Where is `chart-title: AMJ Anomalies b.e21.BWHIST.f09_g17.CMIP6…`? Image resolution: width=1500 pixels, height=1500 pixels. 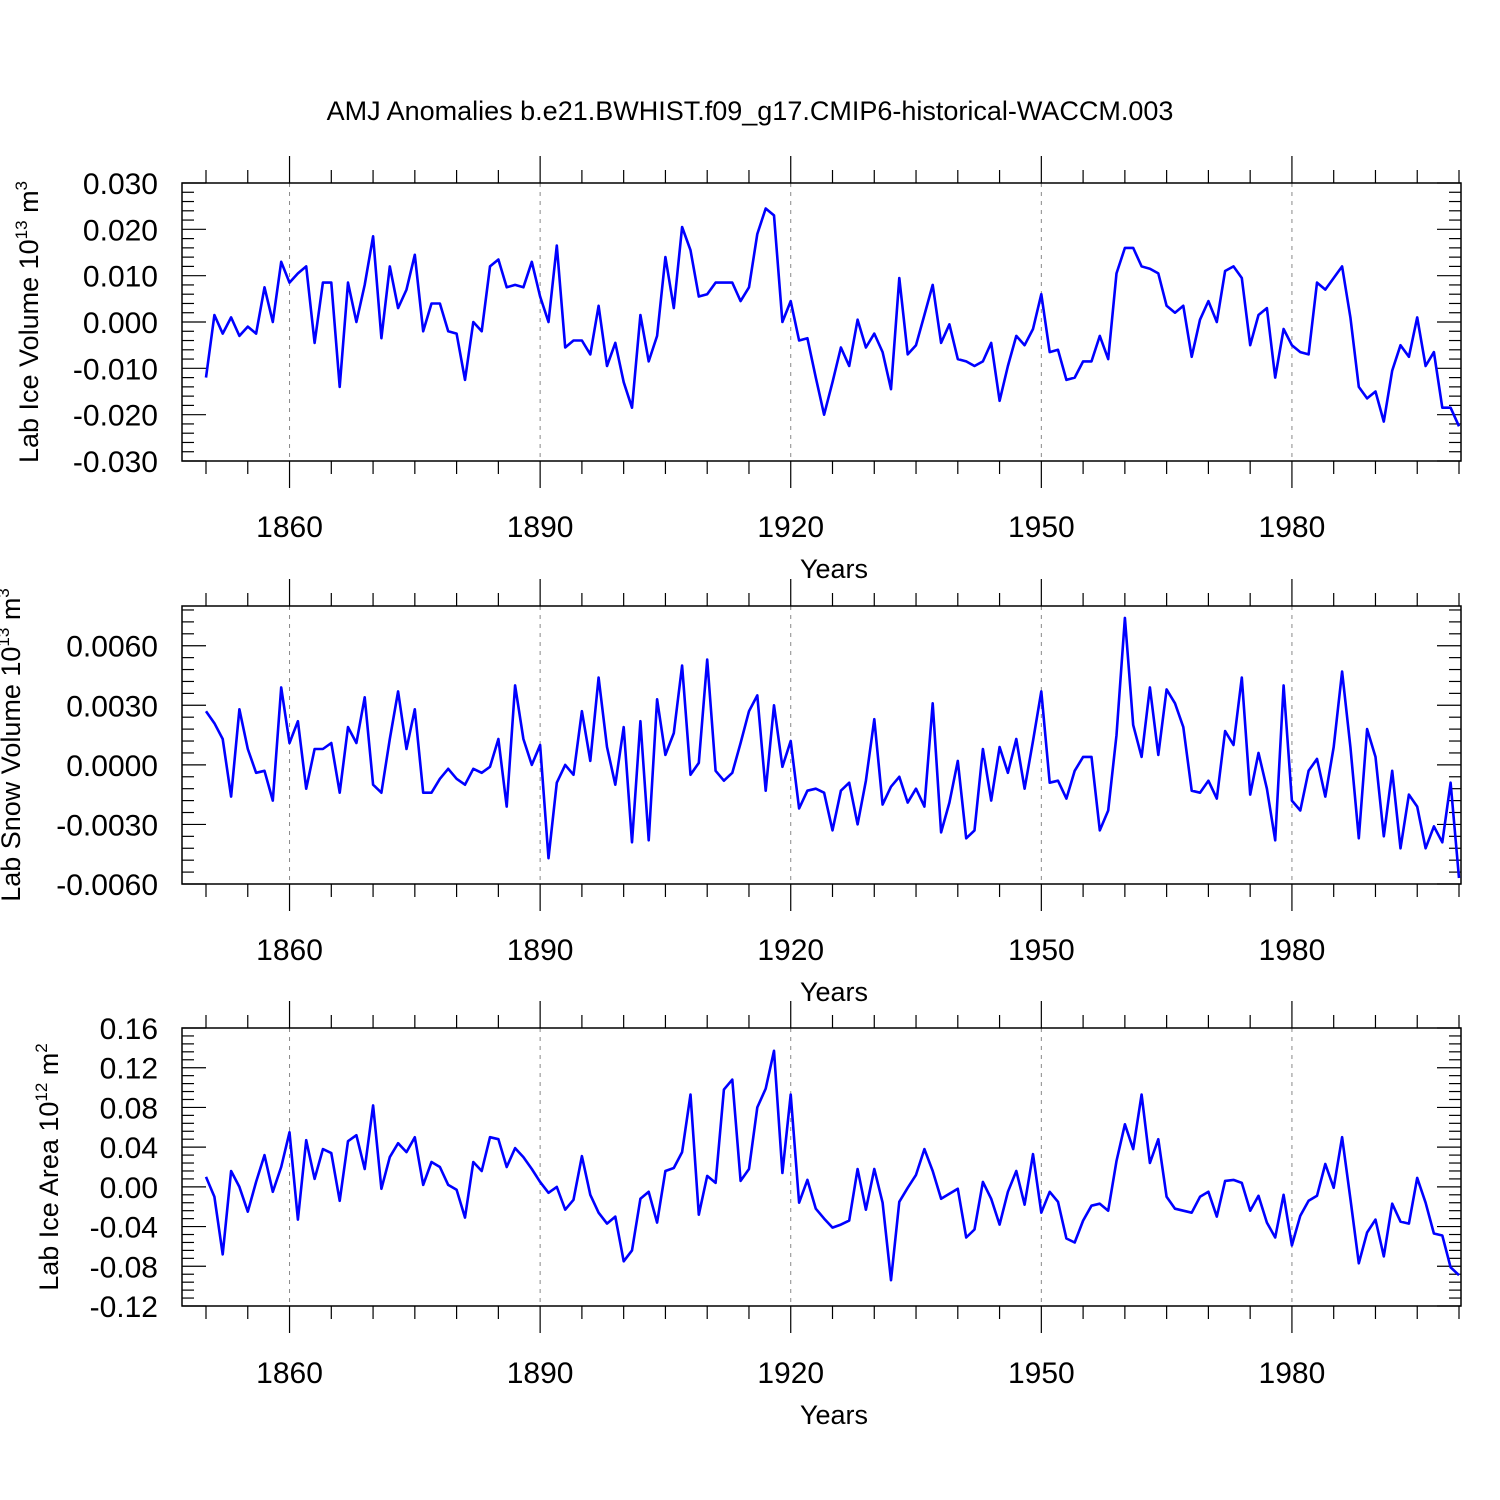
chart-title: AMJ Anomalies b.e21.BWHIST.f09_g17.CMIP6… is located at coordinates (750, 111).